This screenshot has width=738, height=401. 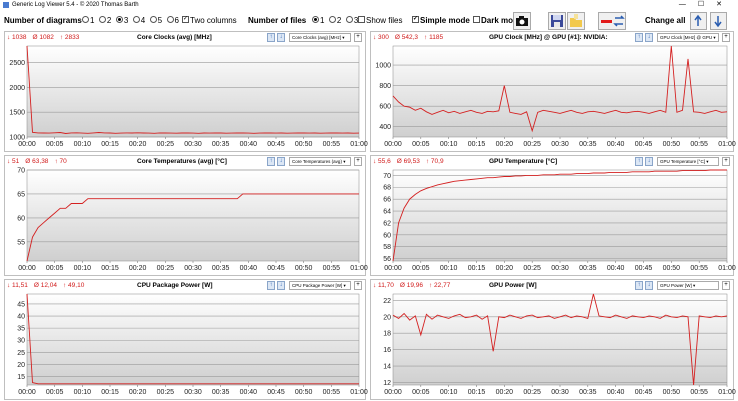 I want to click on dark-mode-checkbox: Dark mod, so click(x=495, y=20).